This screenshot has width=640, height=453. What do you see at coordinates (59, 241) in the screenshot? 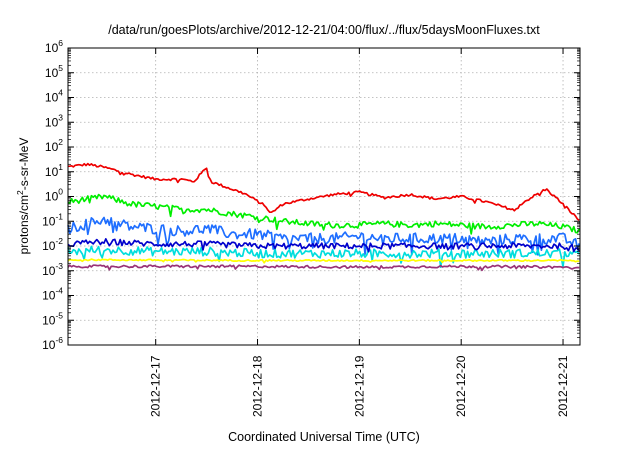
I see `y-tick-exponent: -2` at bounding box center [59, 241].